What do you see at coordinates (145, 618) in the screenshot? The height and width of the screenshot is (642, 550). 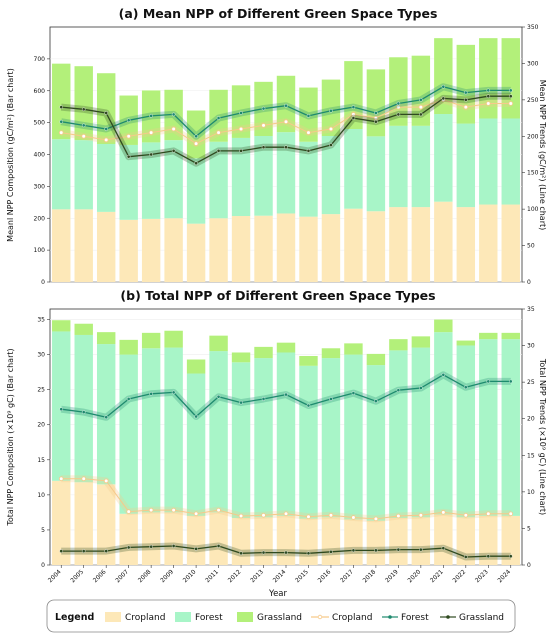 I see `legend-label-cropland-bar: Cropland` at bounding box center [145, 618].